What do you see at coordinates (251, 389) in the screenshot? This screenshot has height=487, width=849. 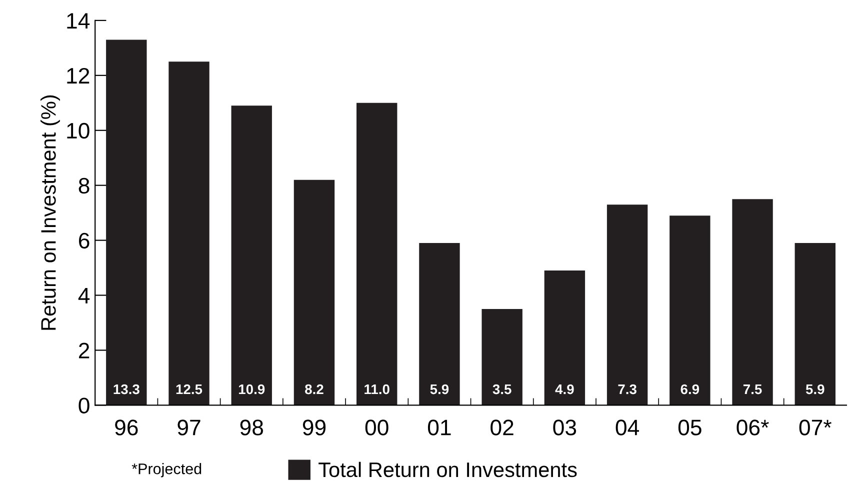 I see `data-label: 10.9` at bounding box center [251, 389].